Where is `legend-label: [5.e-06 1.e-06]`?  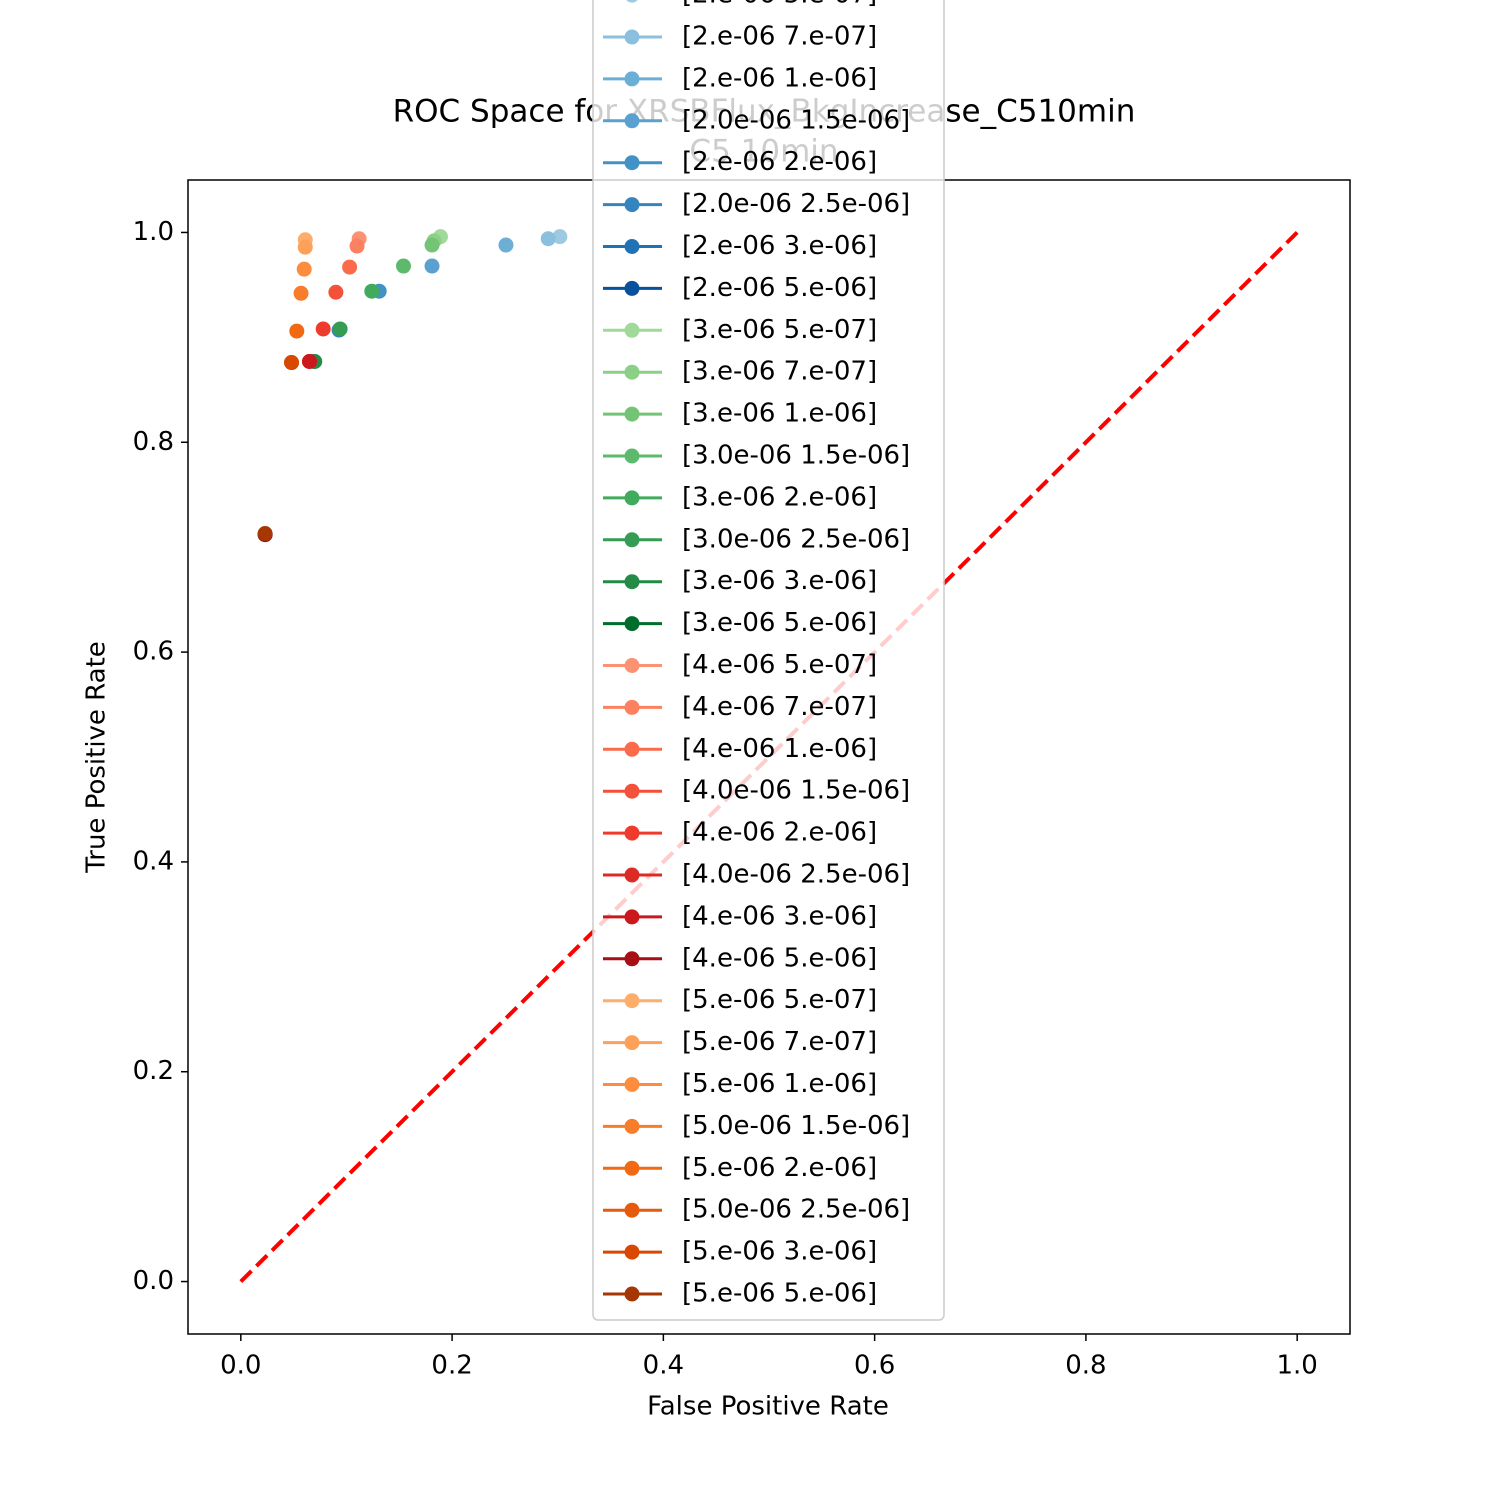
legend-label: [5.e-06 1.e-06] is located at coordinates (779, 1084).